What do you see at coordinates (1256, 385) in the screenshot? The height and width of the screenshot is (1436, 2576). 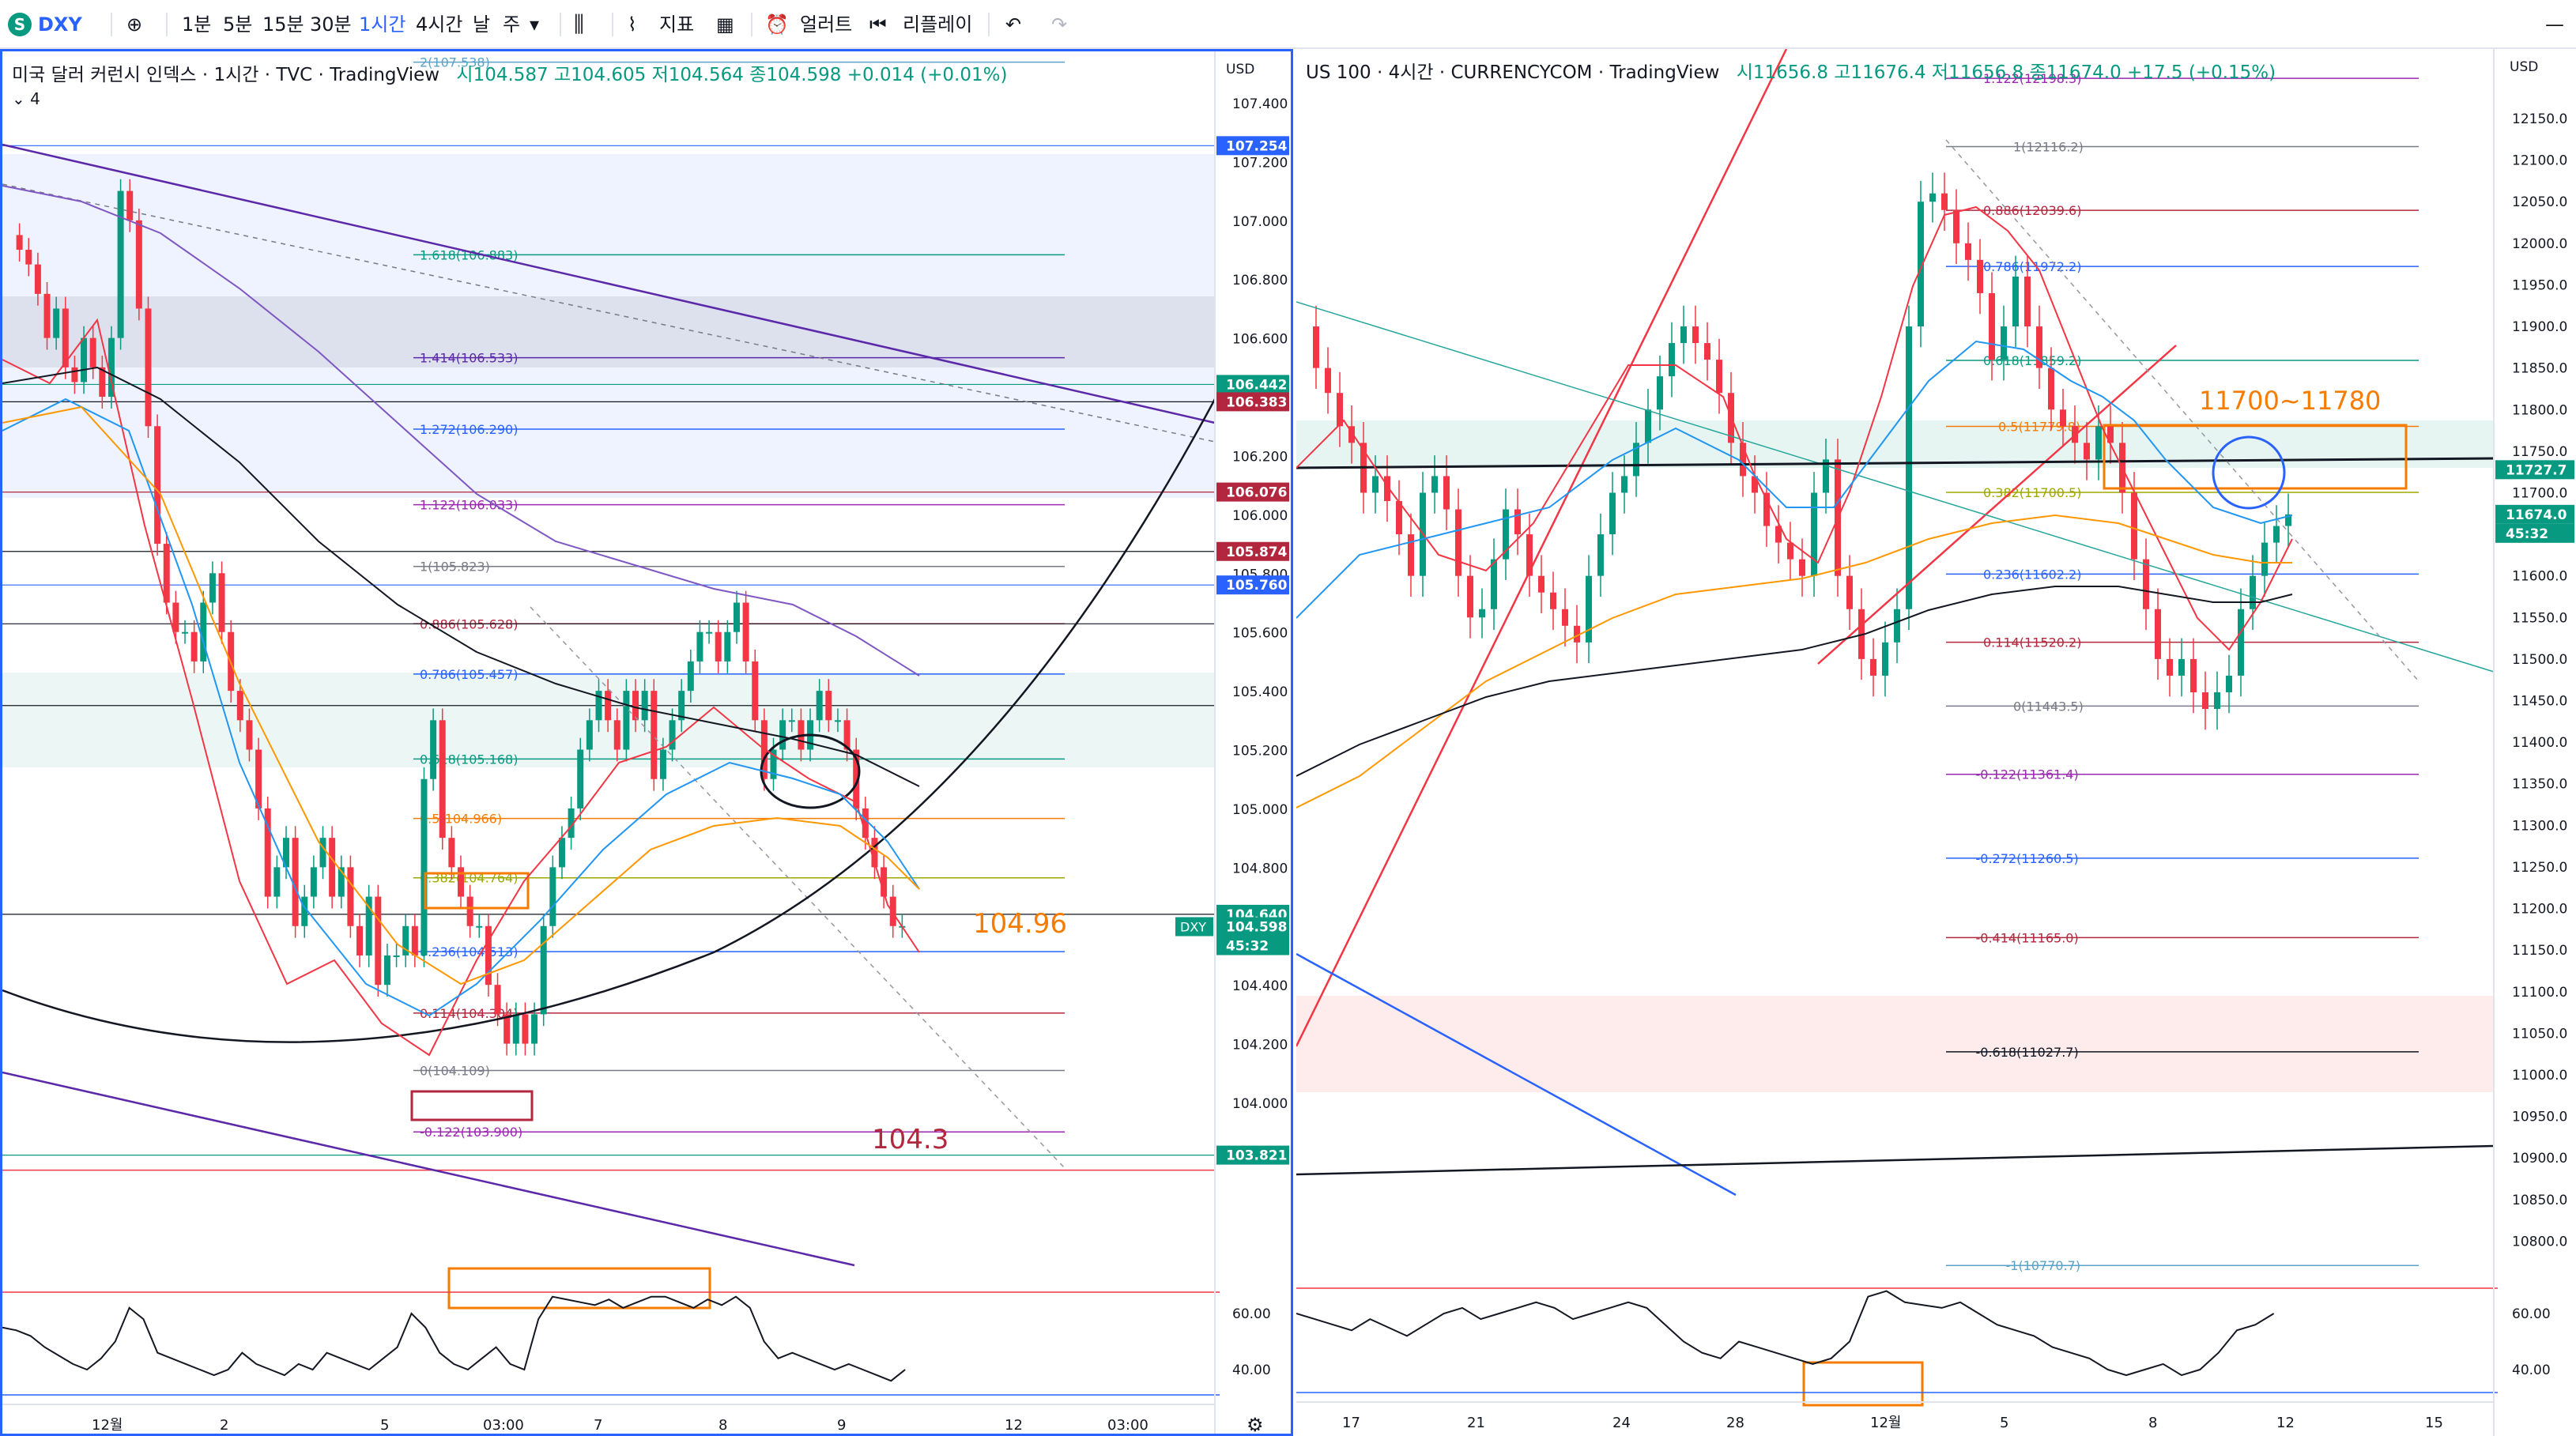 I see `svg-text: 106.442` at bounding box center [1256, 385].